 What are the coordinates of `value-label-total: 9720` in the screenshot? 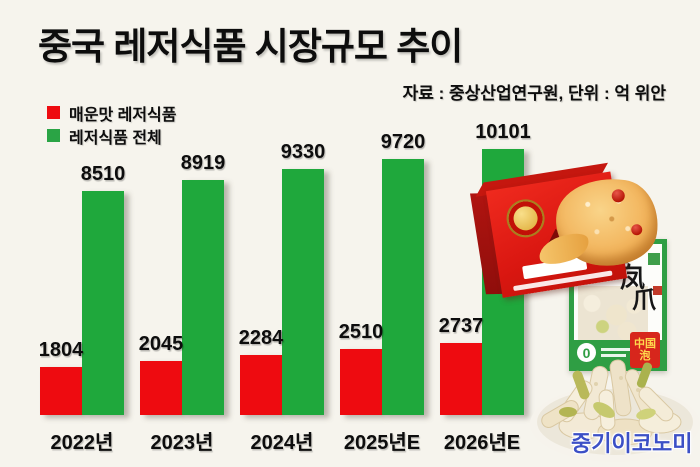 It's located at (403, 142).